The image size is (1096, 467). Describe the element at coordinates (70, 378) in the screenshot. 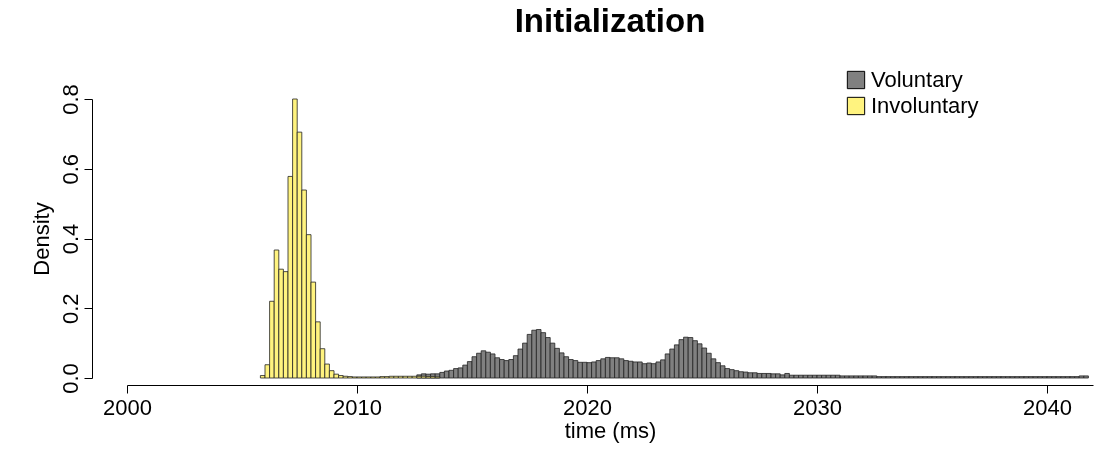

I see `y-tick-label: 0.0` at that location.